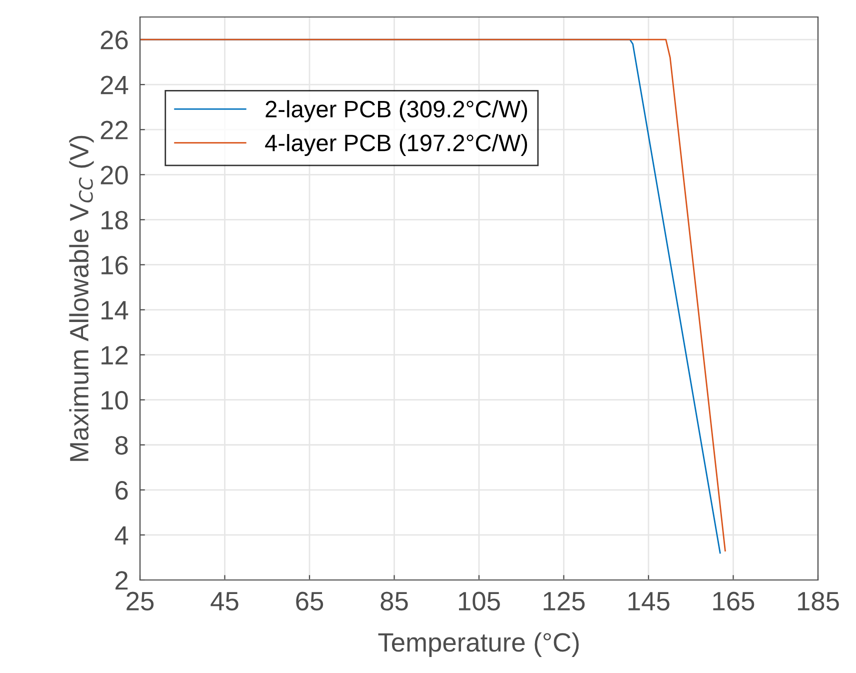  What do you see at coordinates (81, 298) in the screenshot?
I see `y-axis-title: Maximum Allowable V$_{CC}$ (V)` at bounding box center [81, 298].